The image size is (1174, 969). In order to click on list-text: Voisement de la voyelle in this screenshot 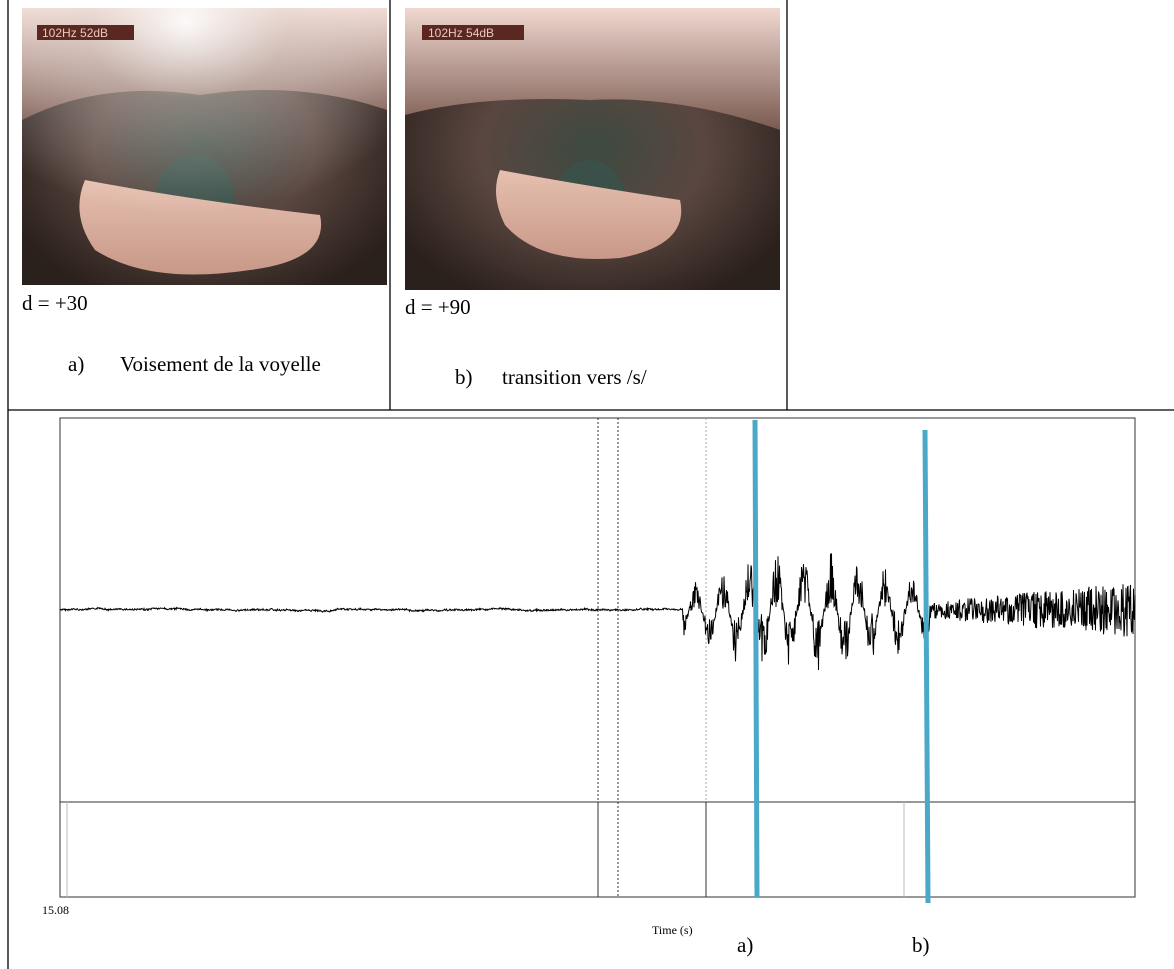, I will do `click(220, 364)`.